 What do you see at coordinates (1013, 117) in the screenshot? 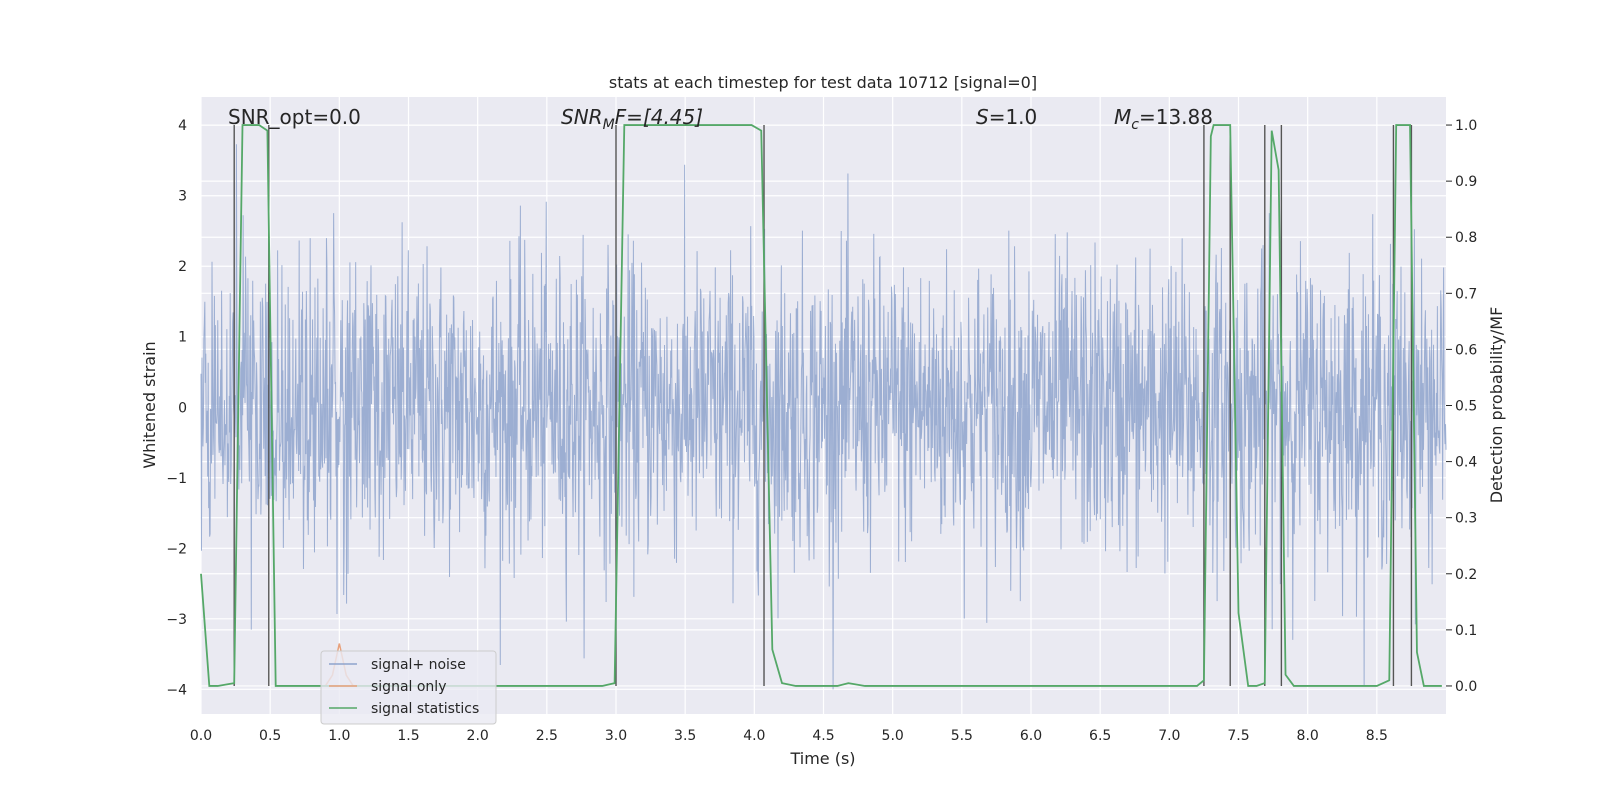
I see `annotation-s-tail: =1.0` at bounding box center [1013, 117].